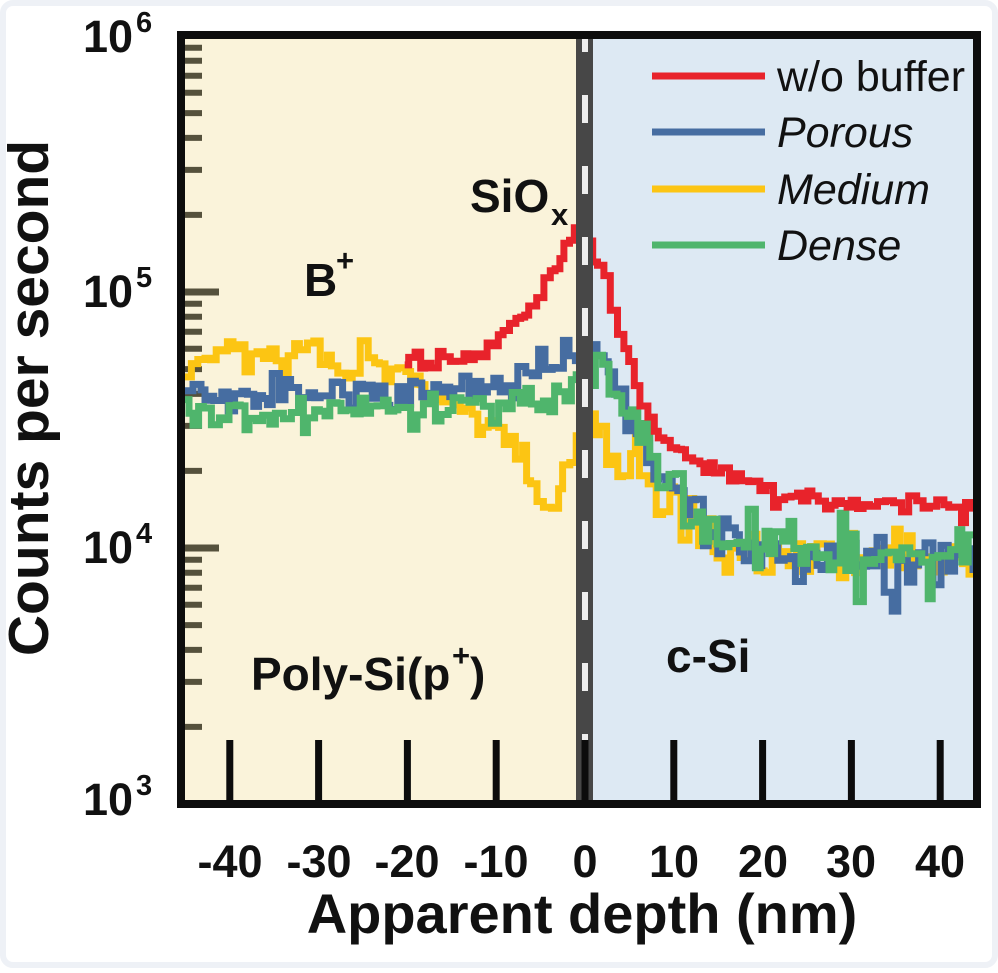 This screenshot has height=973, width=998. I want to click on svg-text: 20, so click(763, 861).